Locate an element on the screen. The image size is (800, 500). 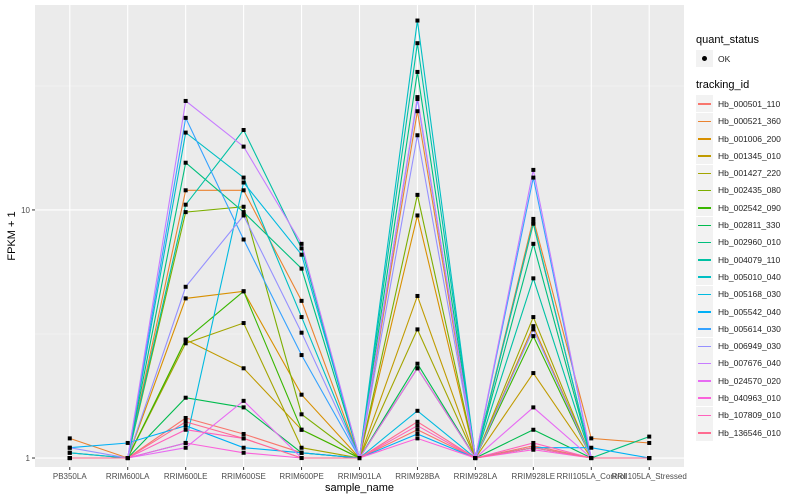
legend-item: Hb_005542_040 is located at coordinates (748, 311).